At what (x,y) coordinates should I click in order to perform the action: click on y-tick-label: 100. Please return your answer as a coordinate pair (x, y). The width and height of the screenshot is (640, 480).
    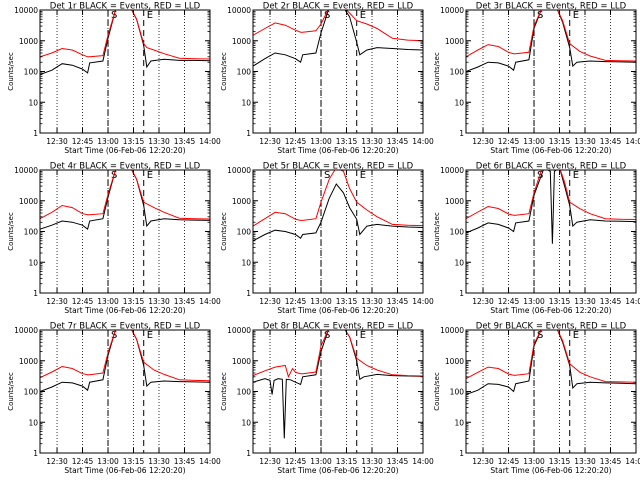
    Looking at the image, I should click on (244, 392).